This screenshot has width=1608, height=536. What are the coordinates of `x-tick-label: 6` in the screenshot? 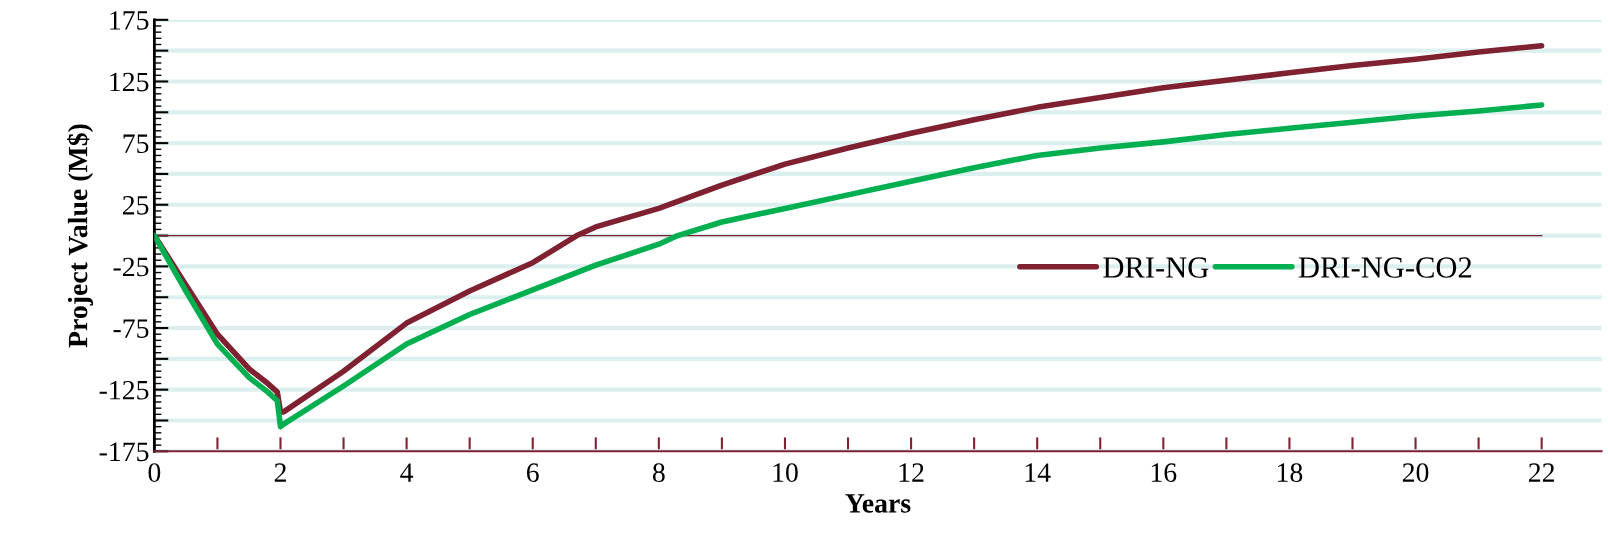 It's located at (532, 472).